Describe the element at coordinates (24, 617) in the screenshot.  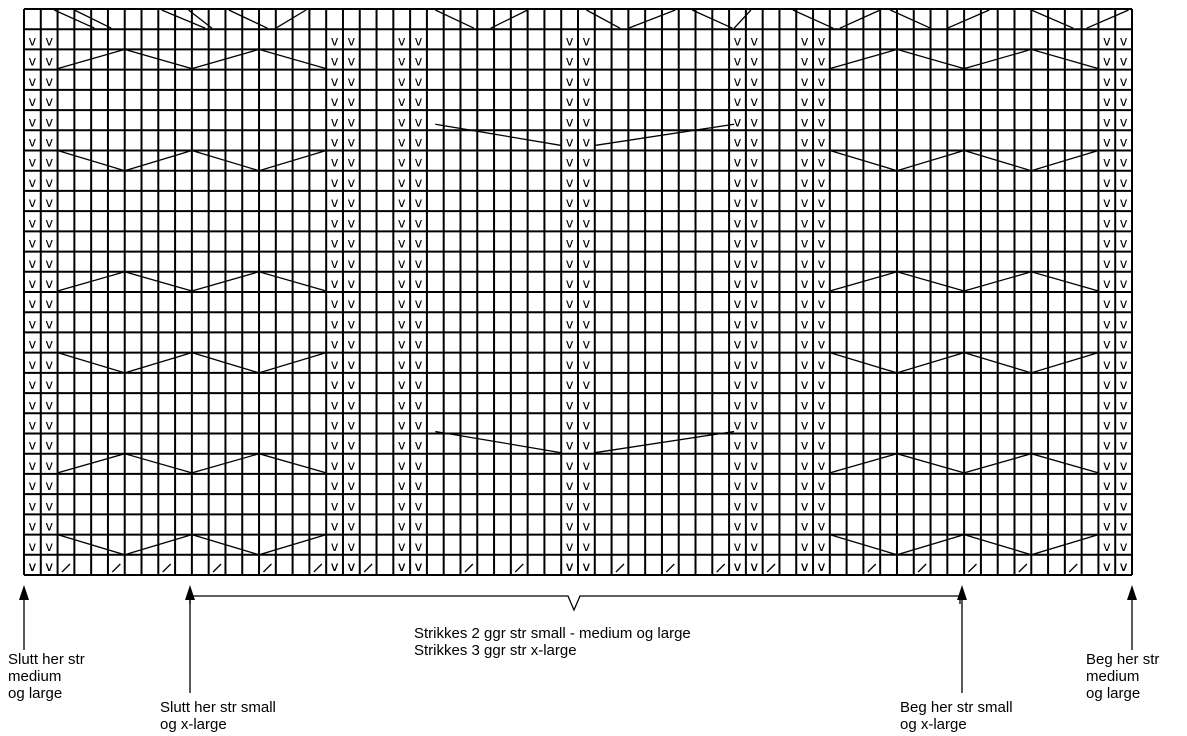
I see `arrow-slutt-medium` at that location.